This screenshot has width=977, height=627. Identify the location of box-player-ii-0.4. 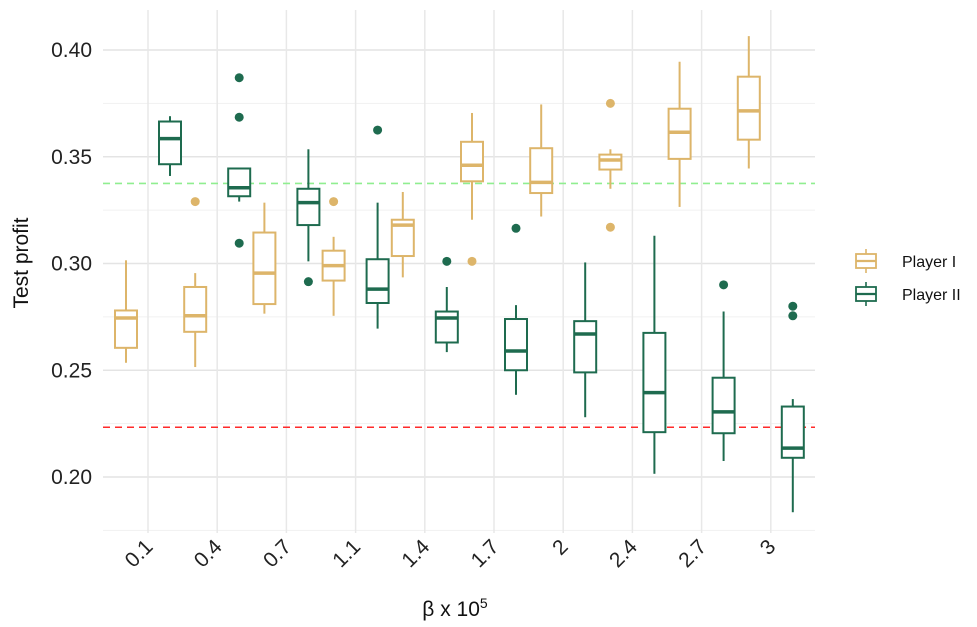
(239, 160).